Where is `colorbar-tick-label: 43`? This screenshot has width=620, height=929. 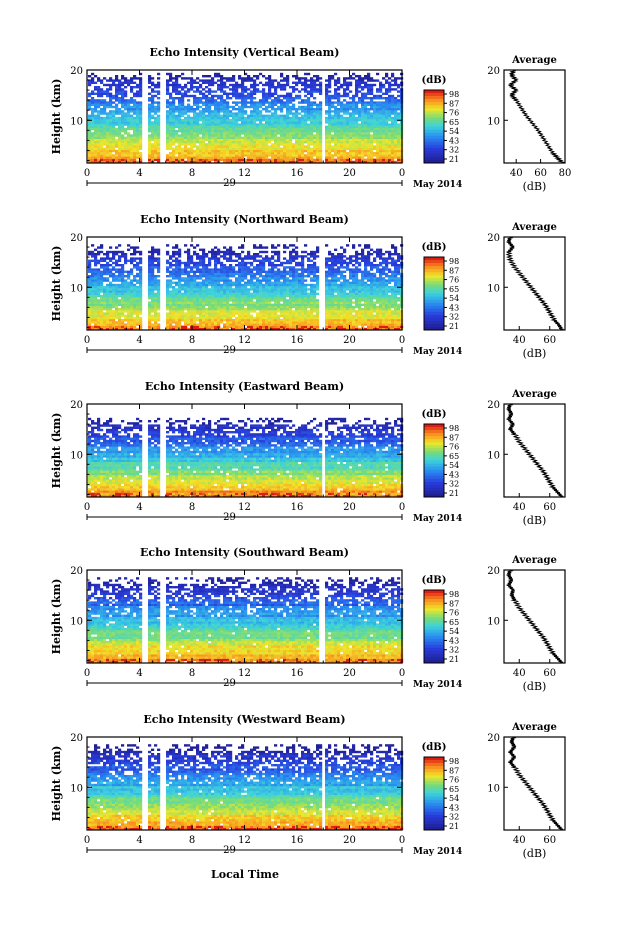 colorbar-tick-label: 43 is located at coordinates (454, 140).